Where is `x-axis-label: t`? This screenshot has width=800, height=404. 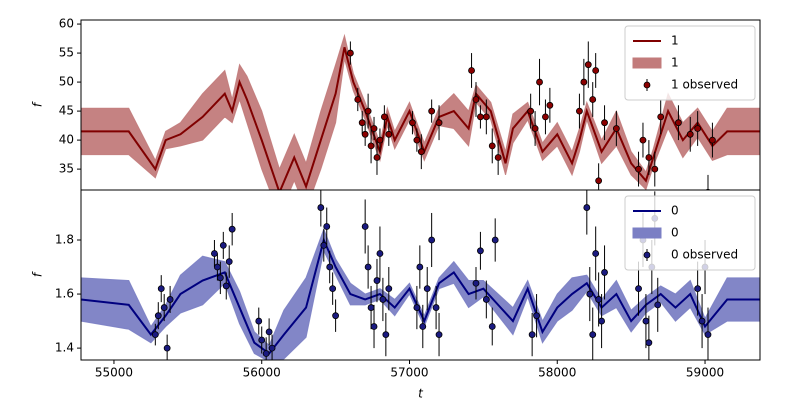 x-axis-label: t is located at coordinates (421, 394).